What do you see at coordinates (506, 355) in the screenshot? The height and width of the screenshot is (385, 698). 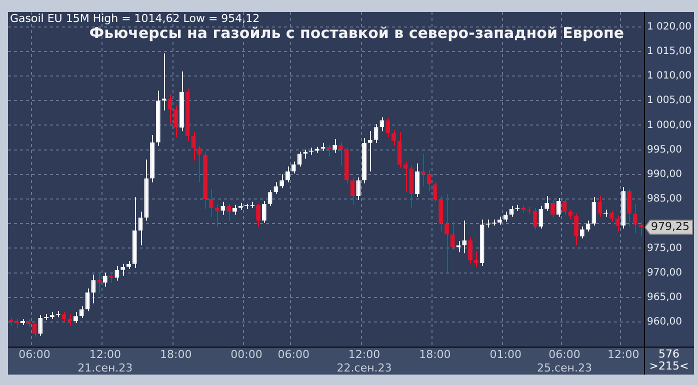 I see `x-tick-label: 01:00` at bounding box center [506, 355].